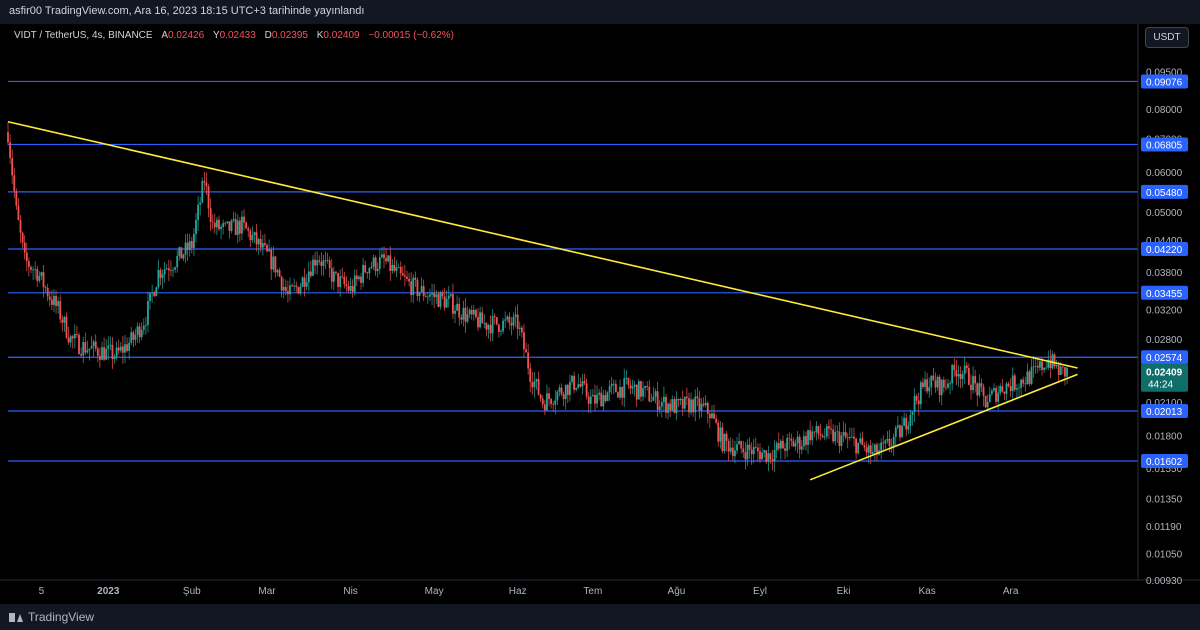 This screenshot has width=1200, height=630. What do you see at coordinates (943, 427) in the screenshot?
I see `trendline-ascending-support` at bounding box center [943, 427].